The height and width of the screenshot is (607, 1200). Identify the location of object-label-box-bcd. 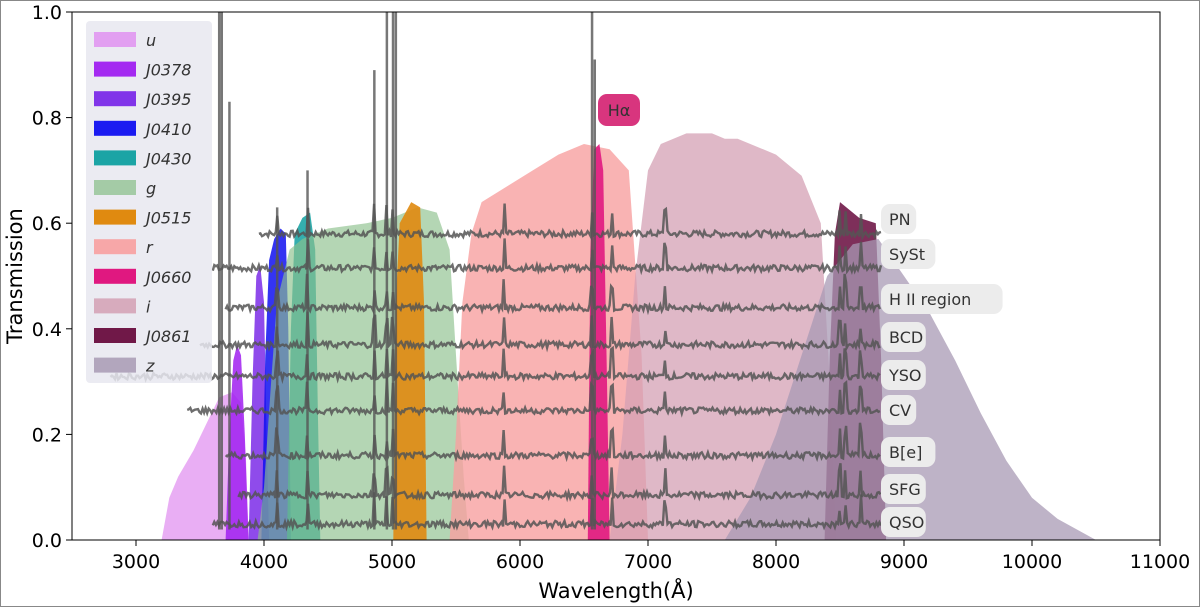
(903, 337).